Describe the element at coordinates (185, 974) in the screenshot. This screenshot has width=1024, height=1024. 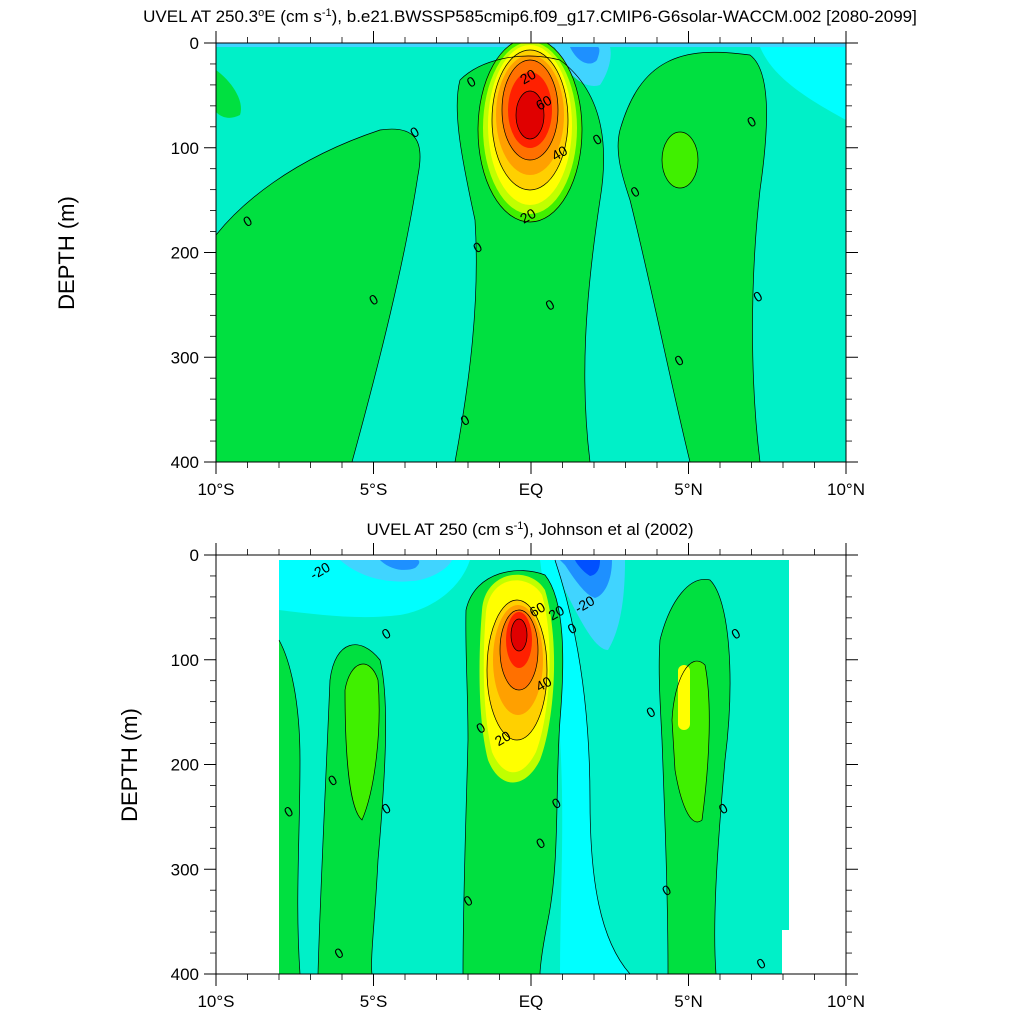
I see `bottom-y-tick-label: 400` at that location.